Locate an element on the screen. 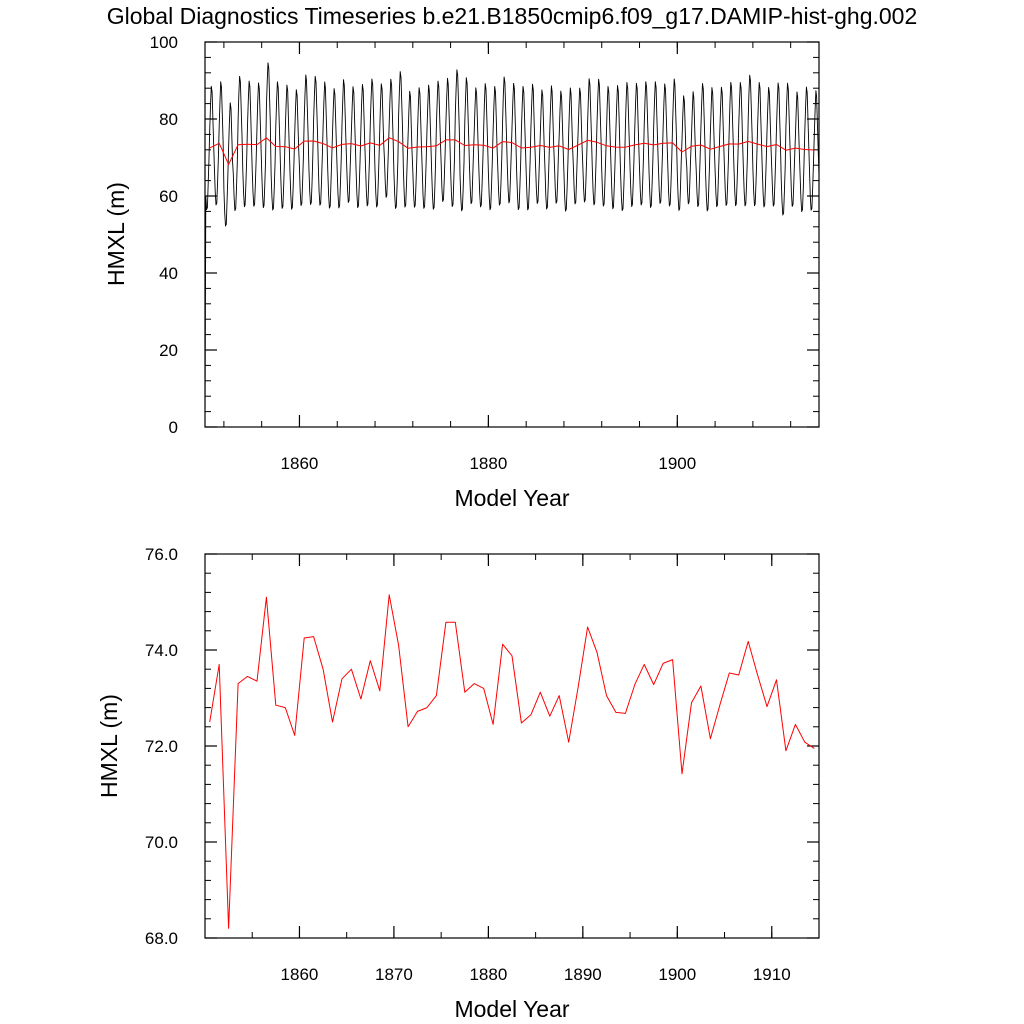 This screenshot has height=1024, width=1024. x-tick-label: 1870 is located at coordinates (394, 974).